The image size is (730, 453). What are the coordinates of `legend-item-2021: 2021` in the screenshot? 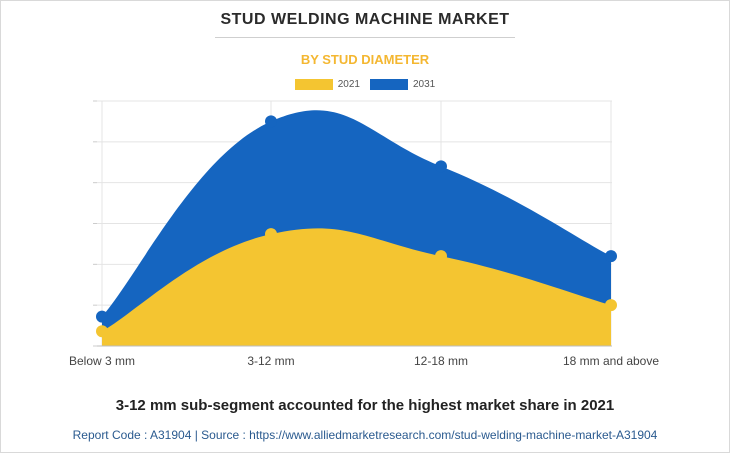 It's located at (327, 84).